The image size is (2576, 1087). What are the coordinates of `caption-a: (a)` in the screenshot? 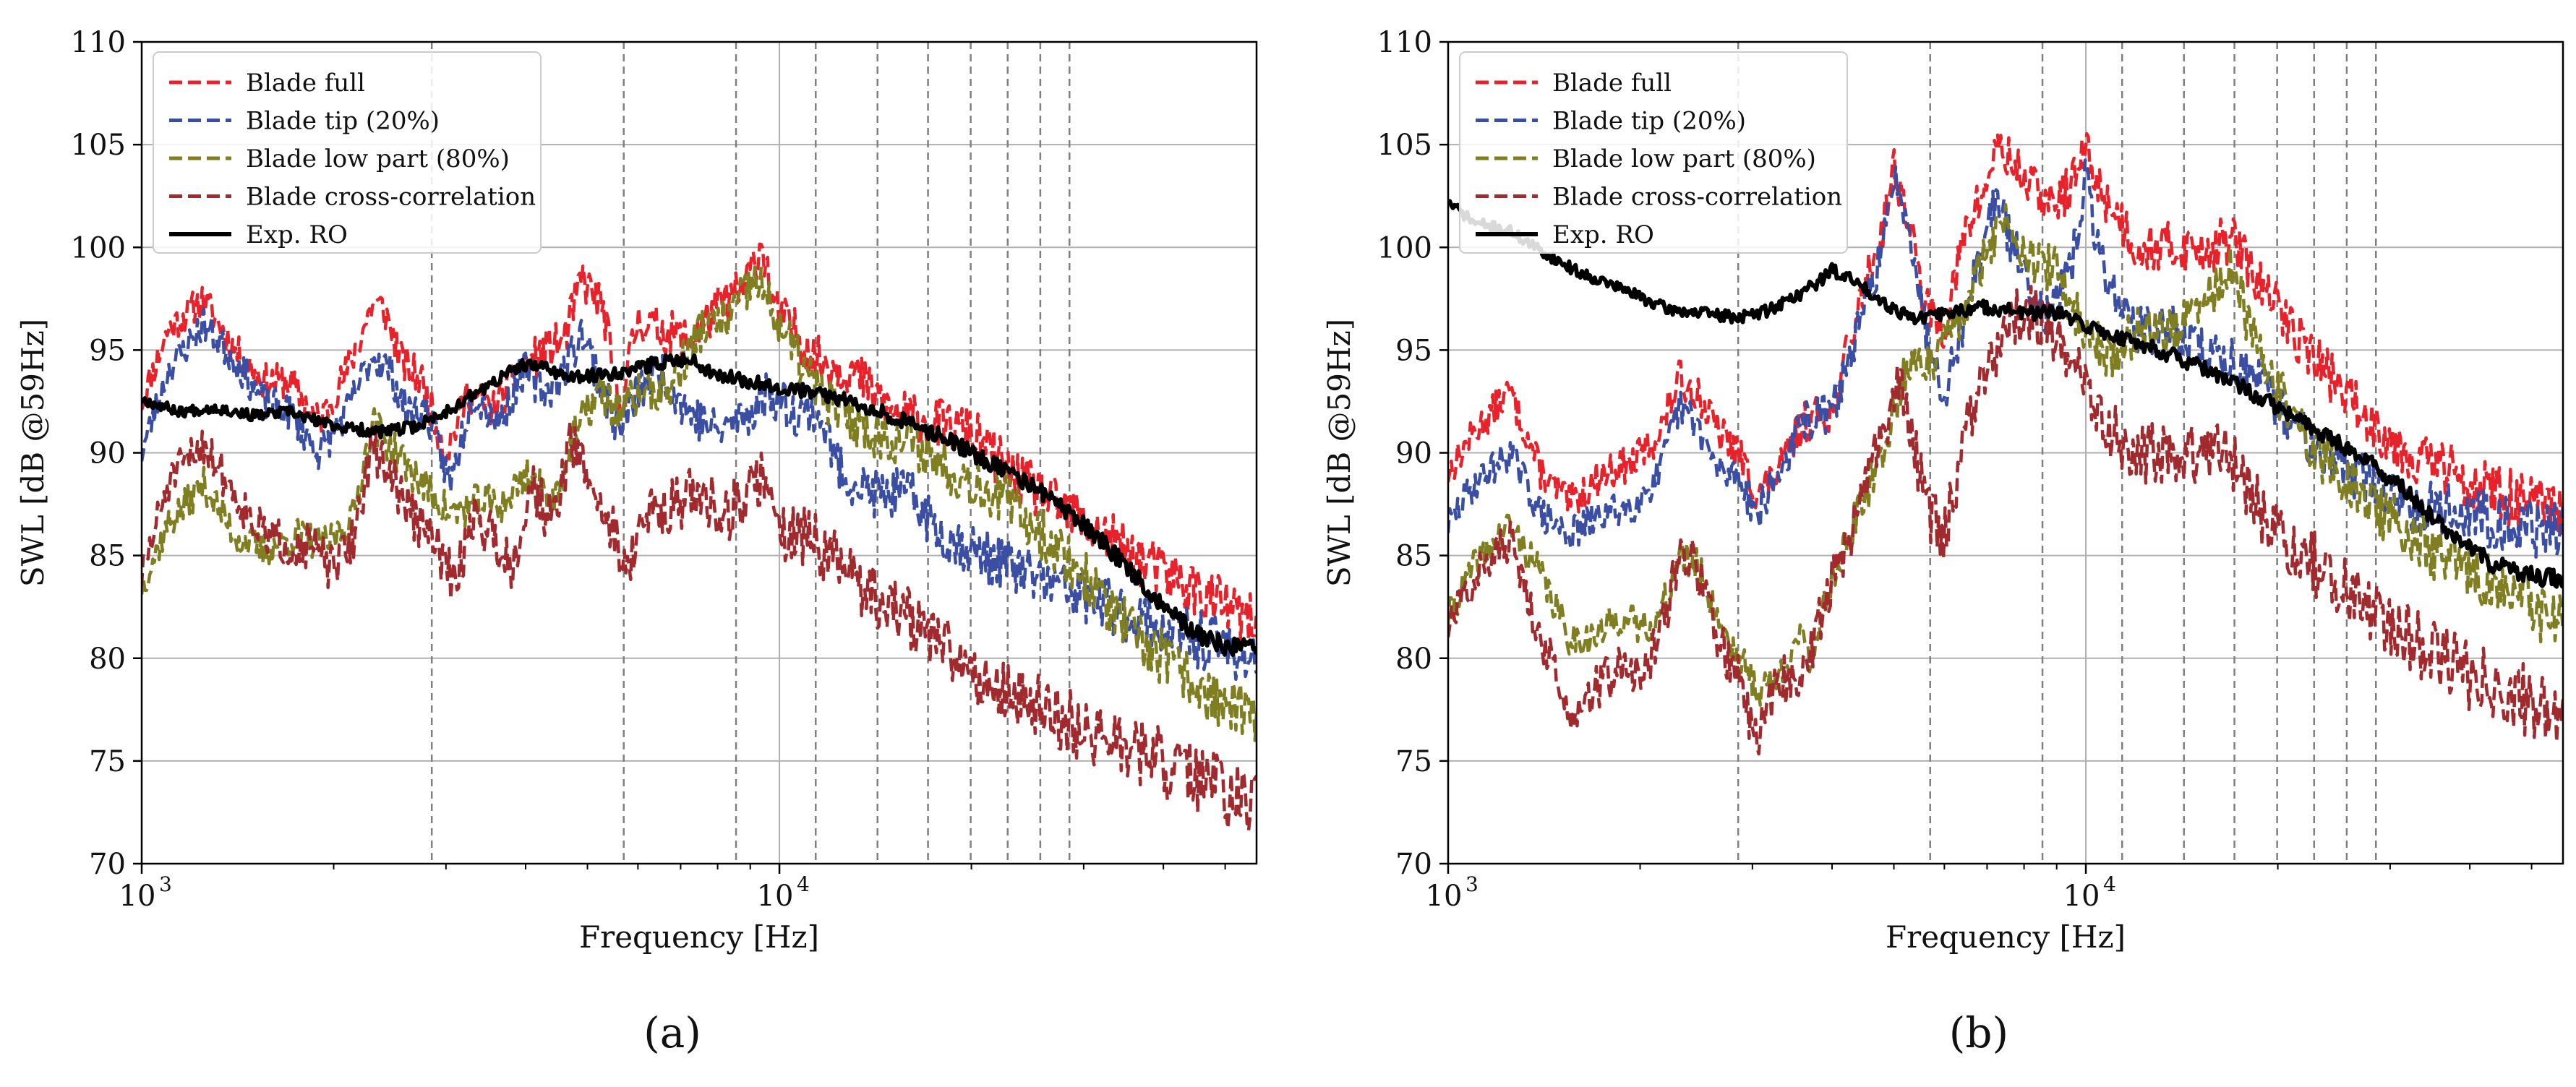 It's located at (672, 1032).